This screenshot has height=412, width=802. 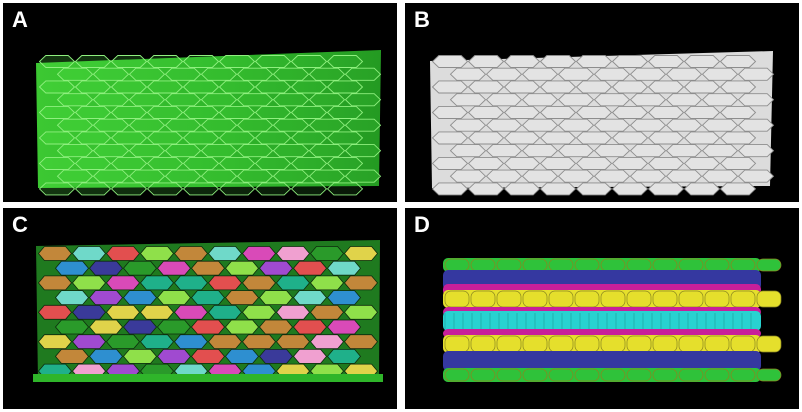 I want to click on tissue-layer-segmentation, so click(x=612, y=320).